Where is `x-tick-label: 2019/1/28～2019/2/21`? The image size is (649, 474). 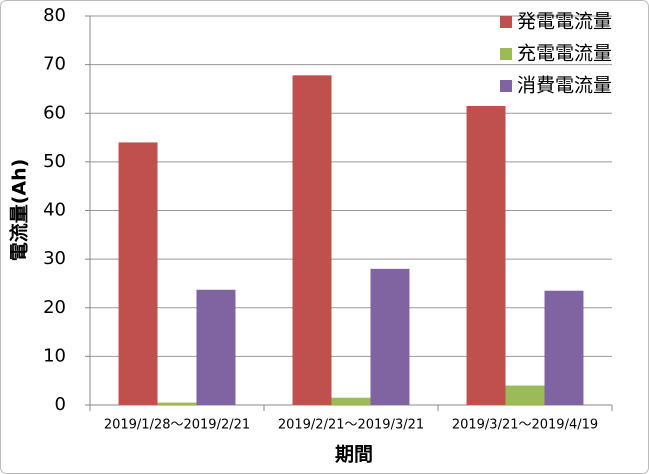 x-tick-label: 2019/1/28～2019/2/21 is located at coordinates (177, 425).